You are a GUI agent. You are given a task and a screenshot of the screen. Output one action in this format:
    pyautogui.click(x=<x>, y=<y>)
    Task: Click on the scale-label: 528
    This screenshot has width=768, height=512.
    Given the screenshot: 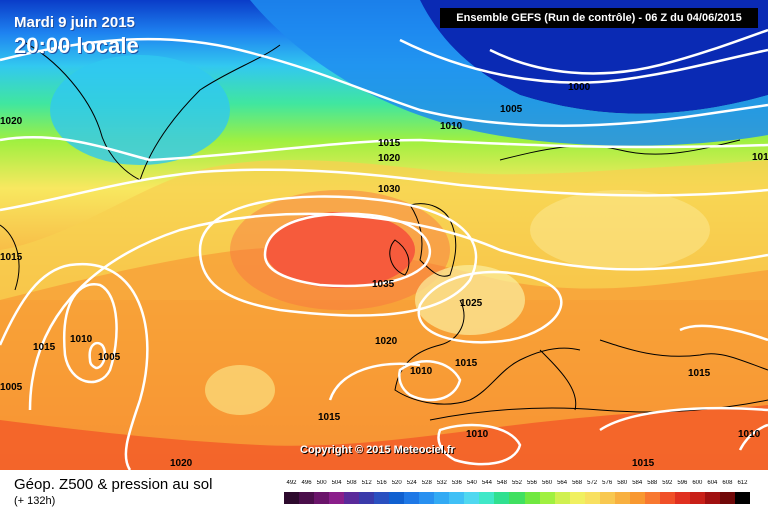 What is the action you would take?
    pyautogui.click(x=426, y=483)
    